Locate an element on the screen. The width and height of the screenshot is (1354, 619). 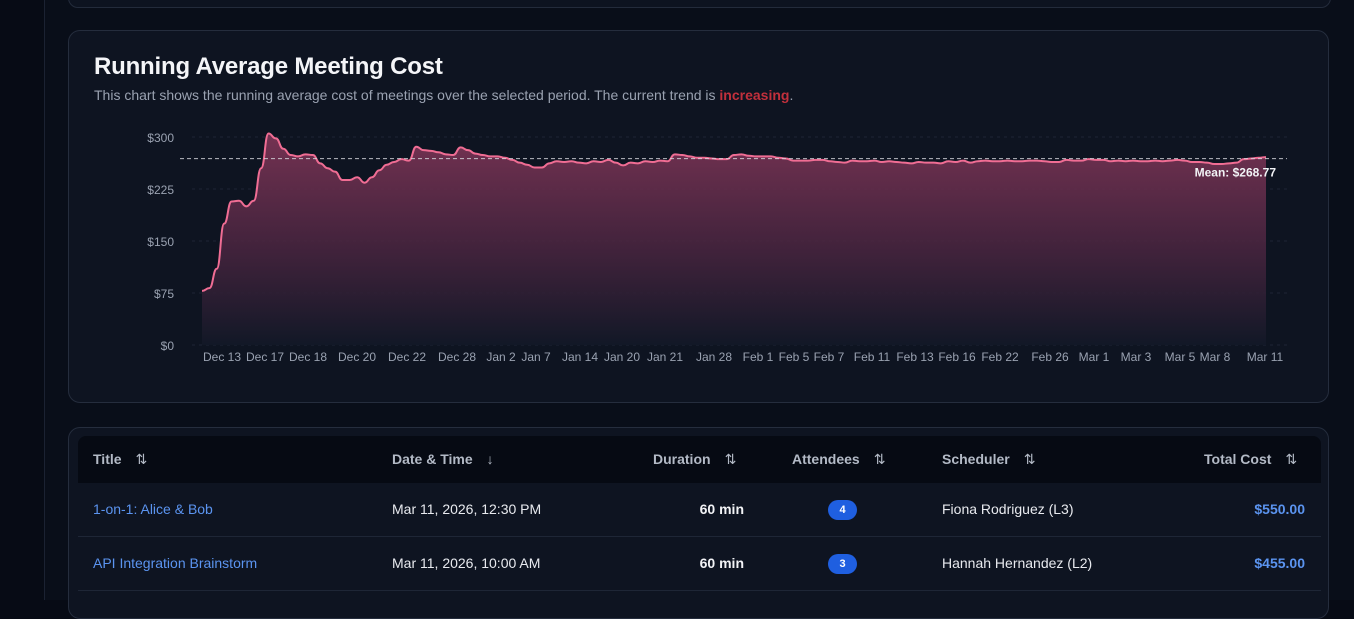
x-tick-label: Feb 22 is located at coordinates (1000, 357).